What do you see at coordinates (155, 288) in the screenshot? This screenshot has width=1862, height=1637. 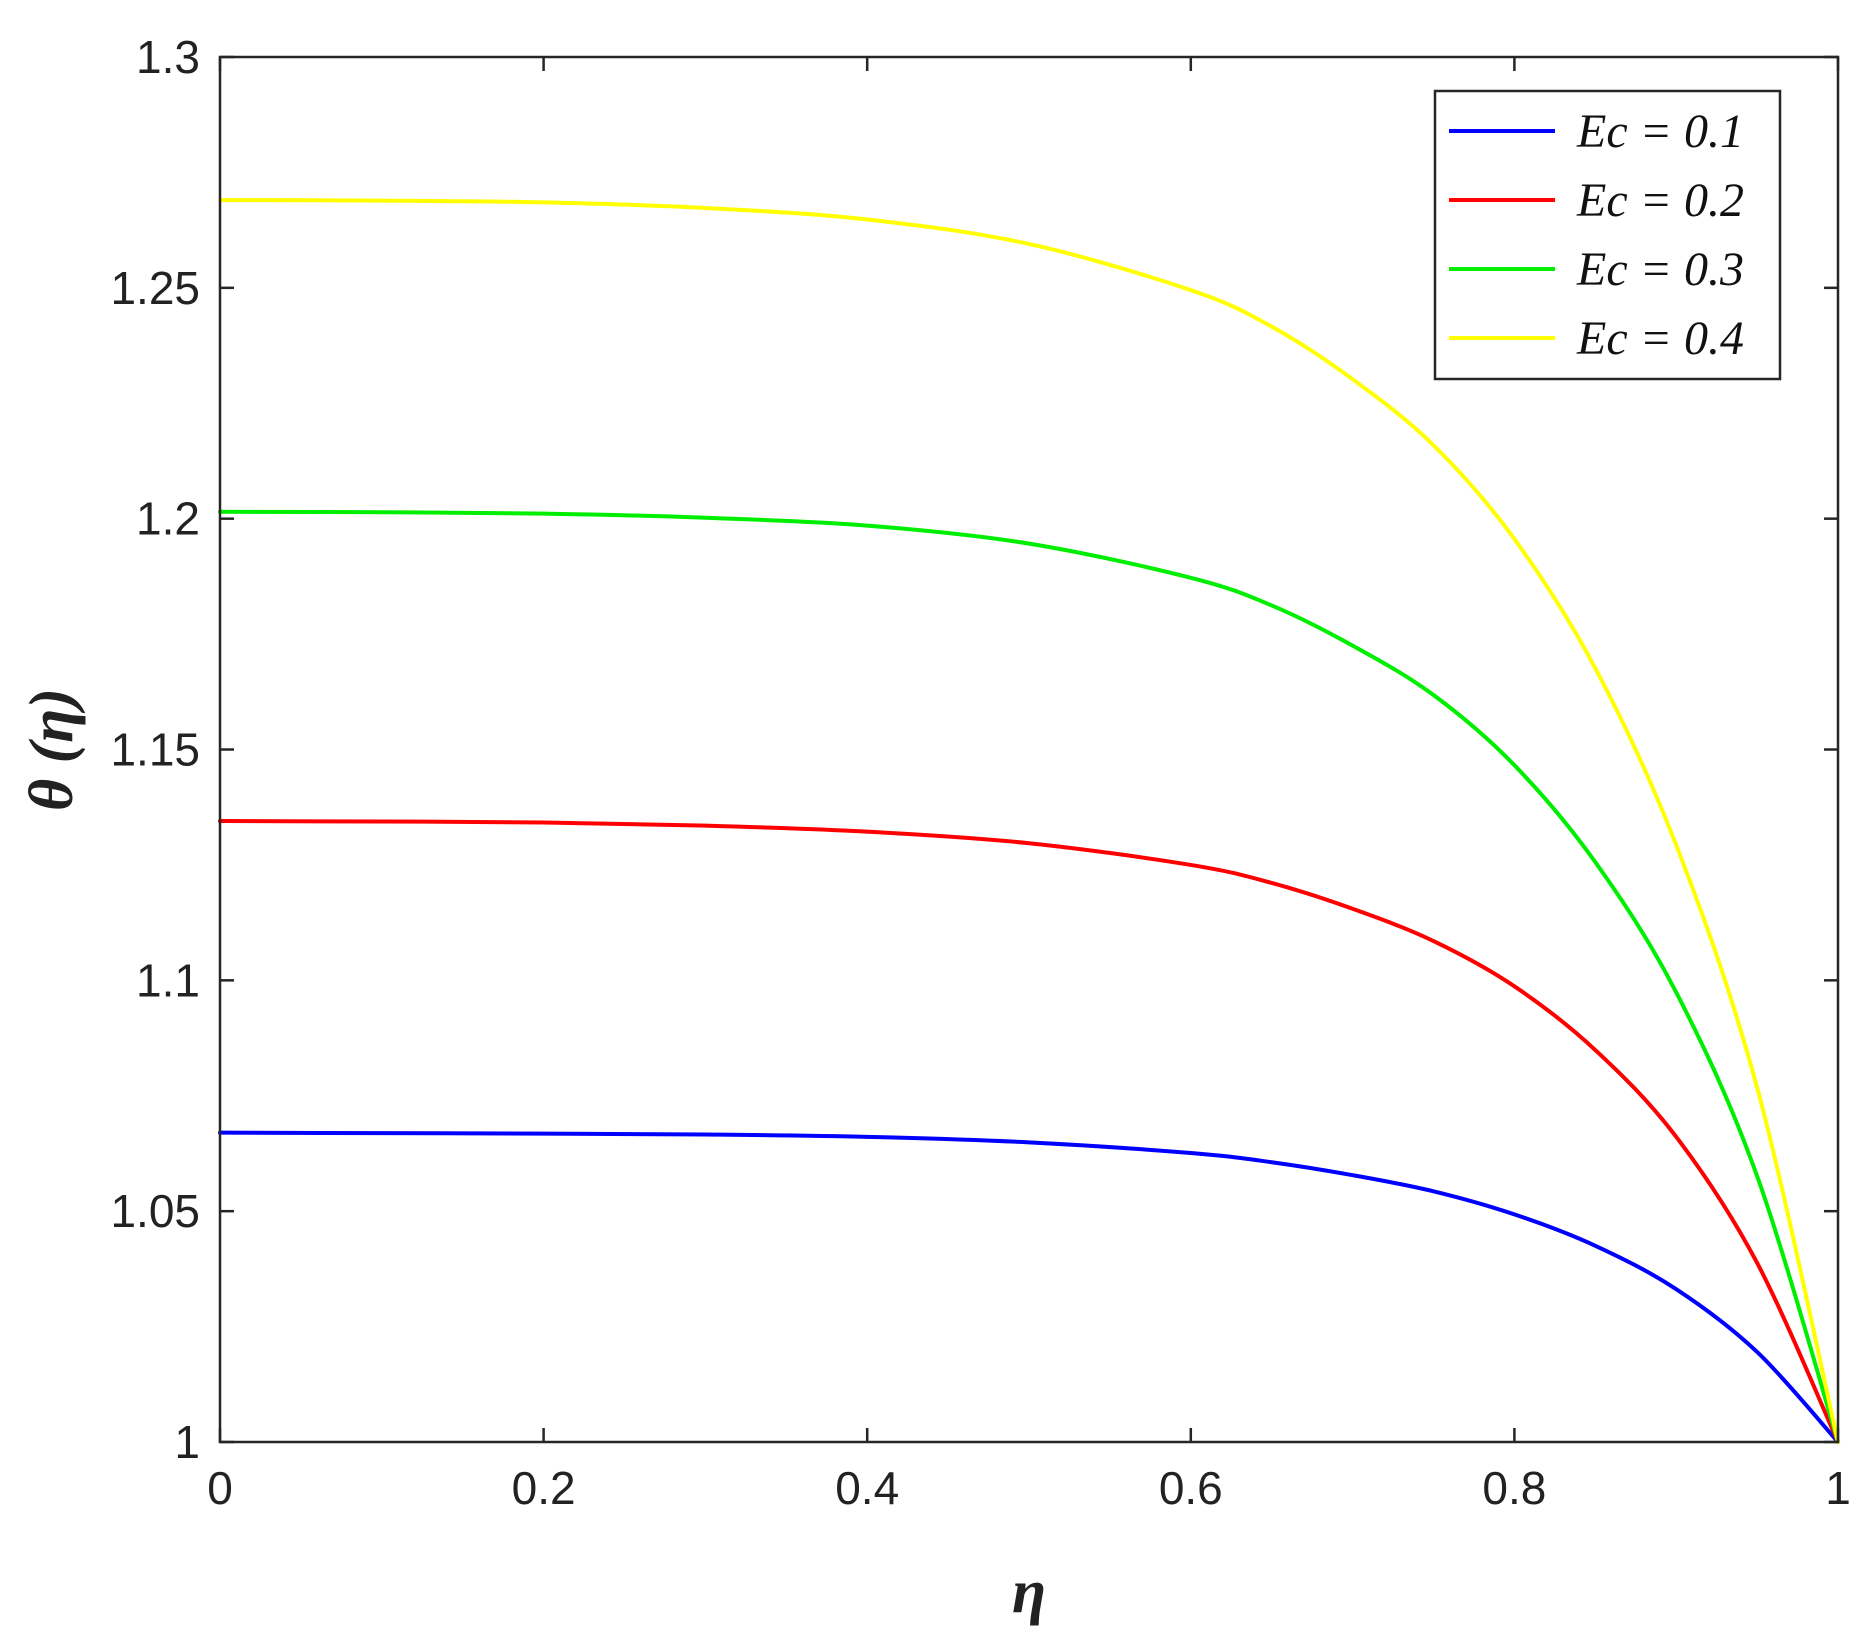 I see `y-tick-label: 1.25` at bounding box center [155, 288].